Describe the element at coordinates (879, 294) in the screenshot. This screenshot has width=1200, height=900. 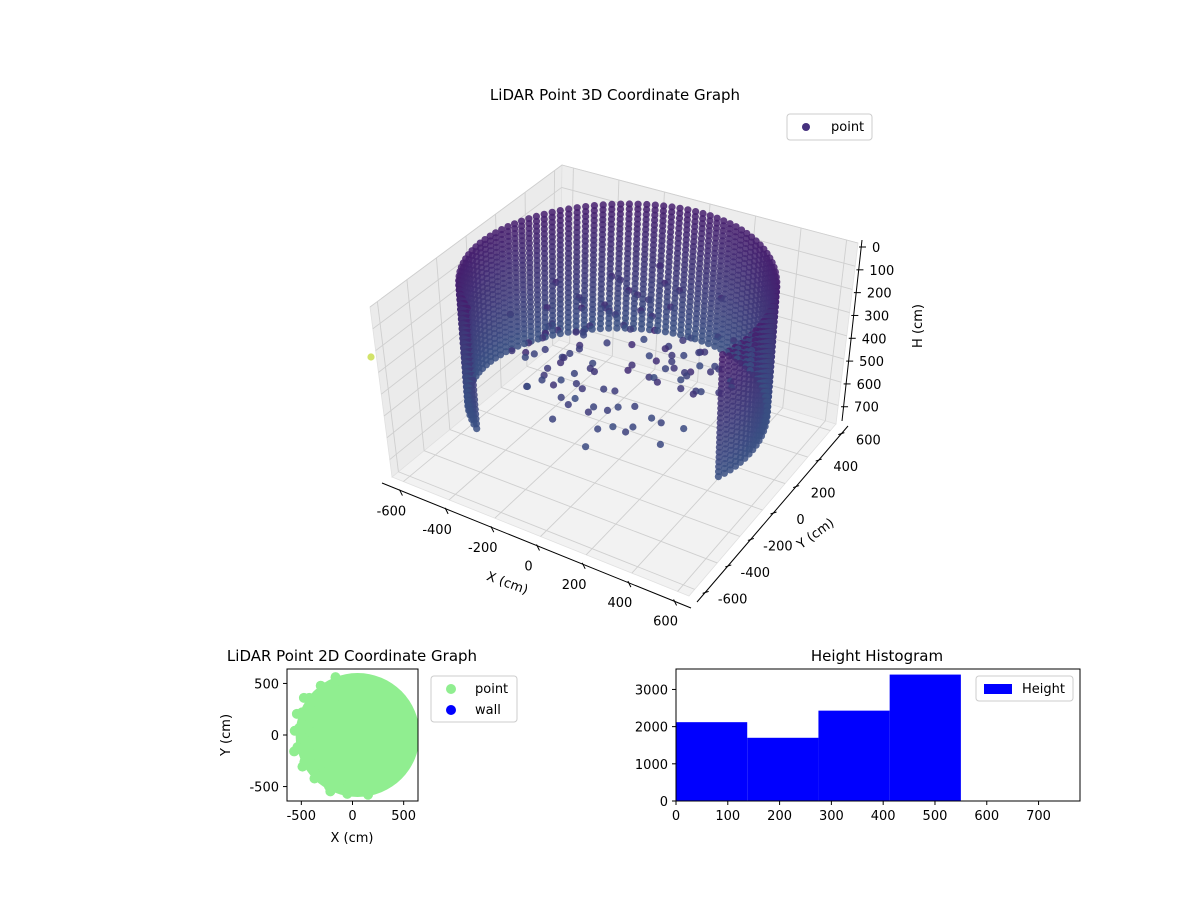
I see `chart-3d-ztick-label: 200` at that location.